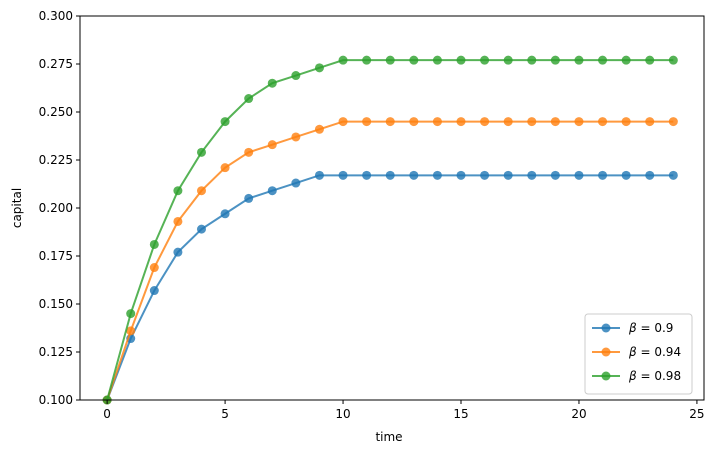  What do you see at coordinates (654, 376) in the screenshot?
I see `legend-label-2: β = 0.98` at bounding box center [654, 376].